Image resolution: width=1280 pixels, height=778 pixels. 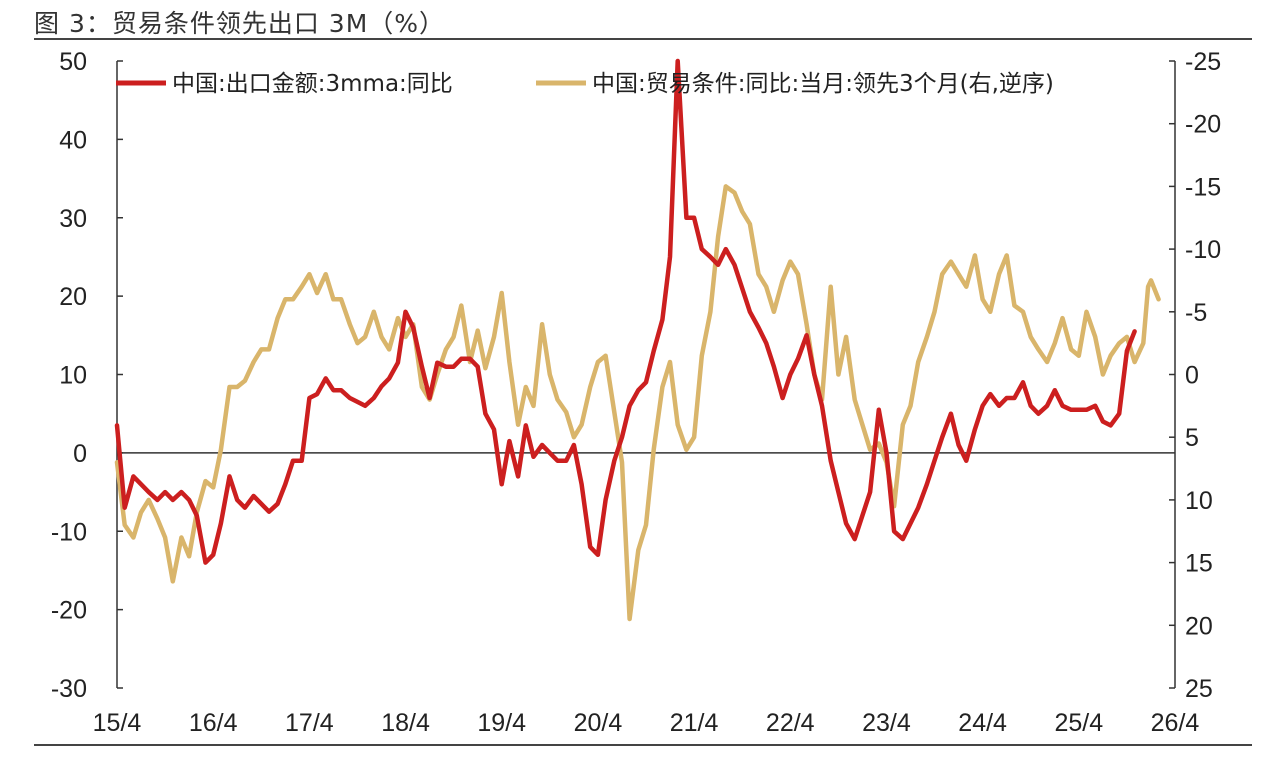 I want to click on right-tick-label: 0, so click(x=1192, y=376).